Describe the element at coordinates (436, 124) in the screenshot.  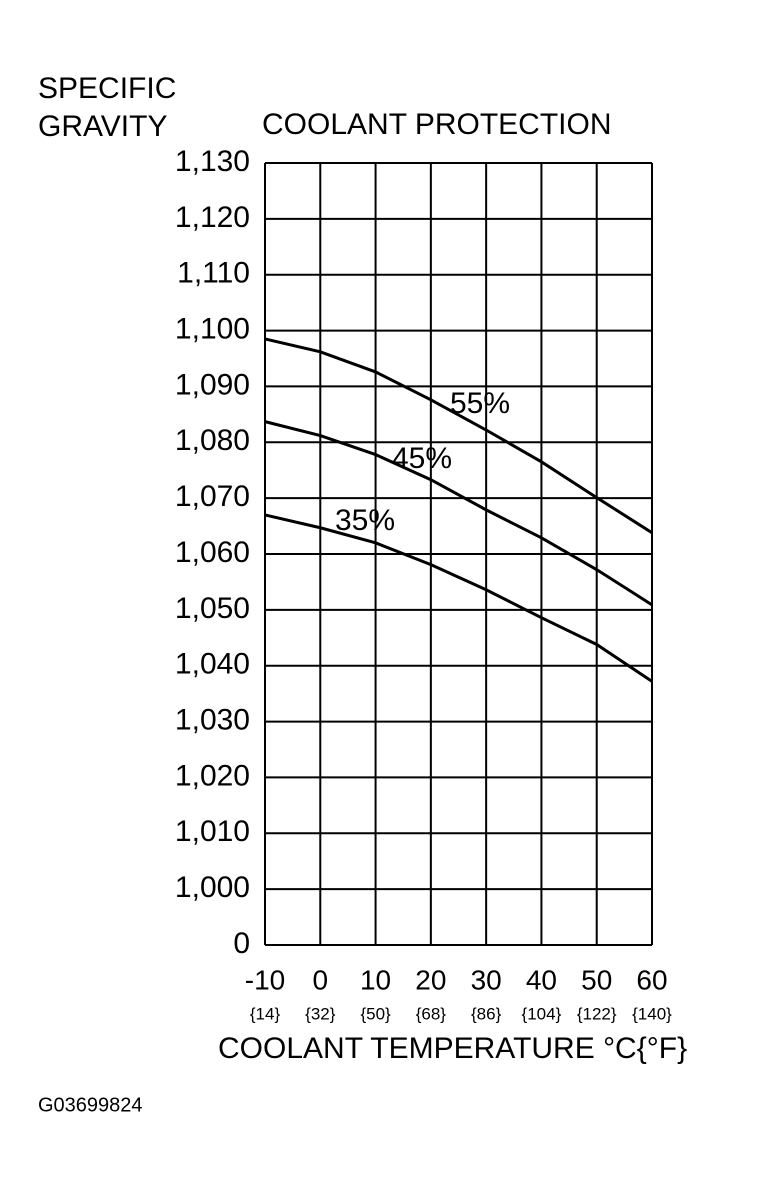
I see `chart-title: COOLANT PROTECTION` at that location.